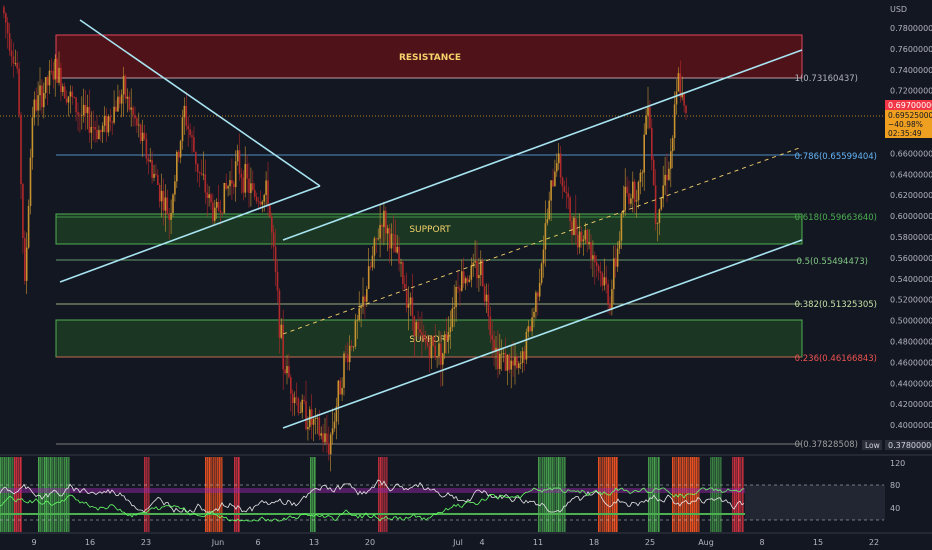  I want to click on resistance-zone, so click(429, 56).